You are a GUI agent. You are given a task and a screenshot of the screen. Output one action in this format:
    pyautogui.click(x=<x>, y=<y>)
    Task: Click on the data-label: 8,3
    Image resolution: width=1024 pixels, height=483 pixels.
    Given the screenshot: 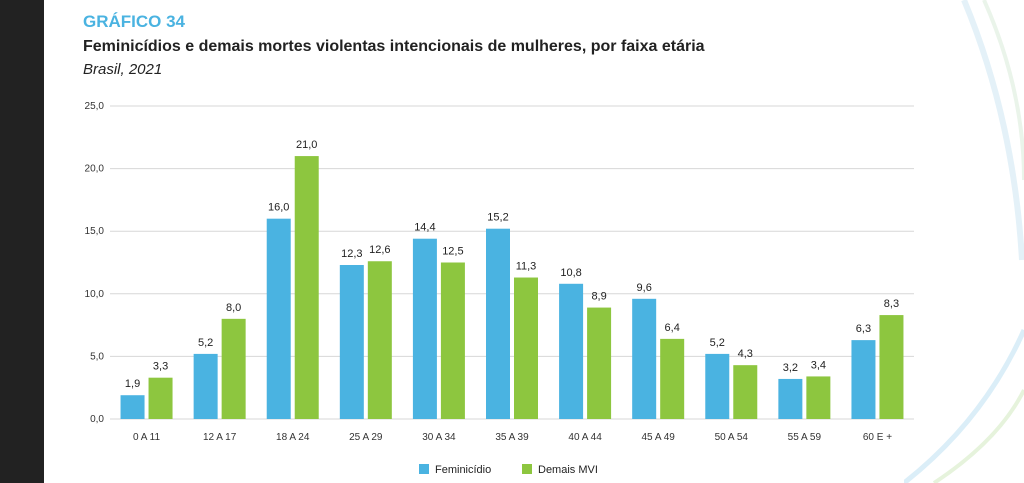 What is the action you would take?
    pyautogui.click(x=891, y=304)
    